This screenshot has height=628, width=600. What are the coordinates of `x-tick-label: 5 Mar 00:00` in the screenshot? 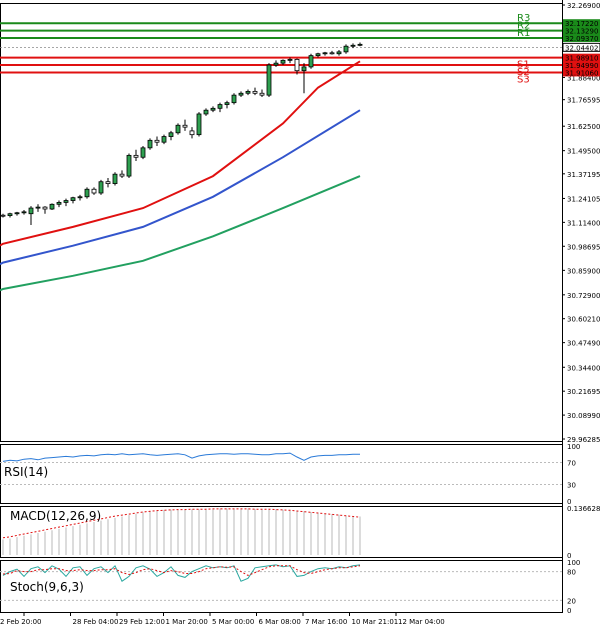 It's located at (233, 622).